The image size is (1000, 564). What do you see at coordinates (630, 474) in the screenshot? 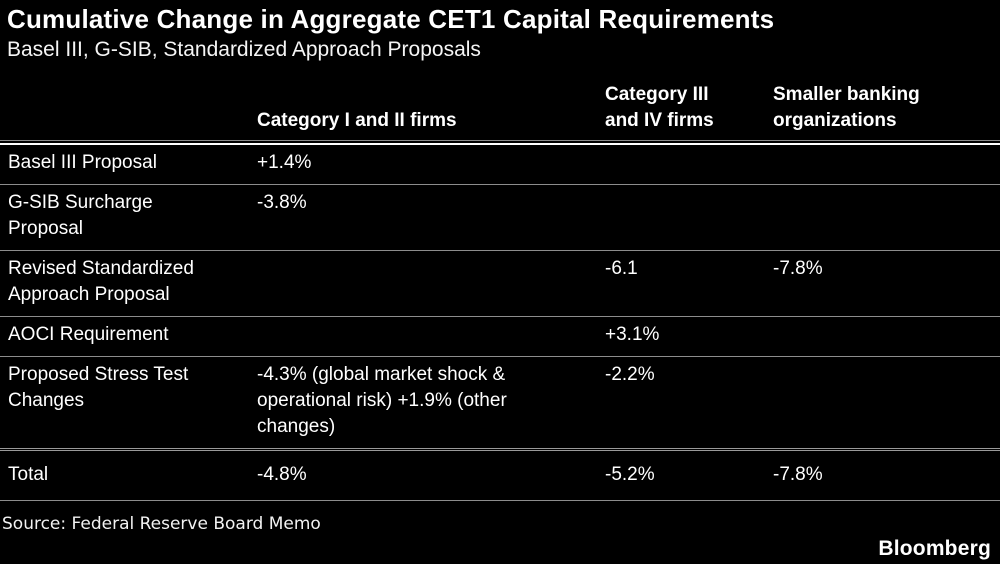
I see `cell-cat34: -5.2%` at bounding box center [630, 474].